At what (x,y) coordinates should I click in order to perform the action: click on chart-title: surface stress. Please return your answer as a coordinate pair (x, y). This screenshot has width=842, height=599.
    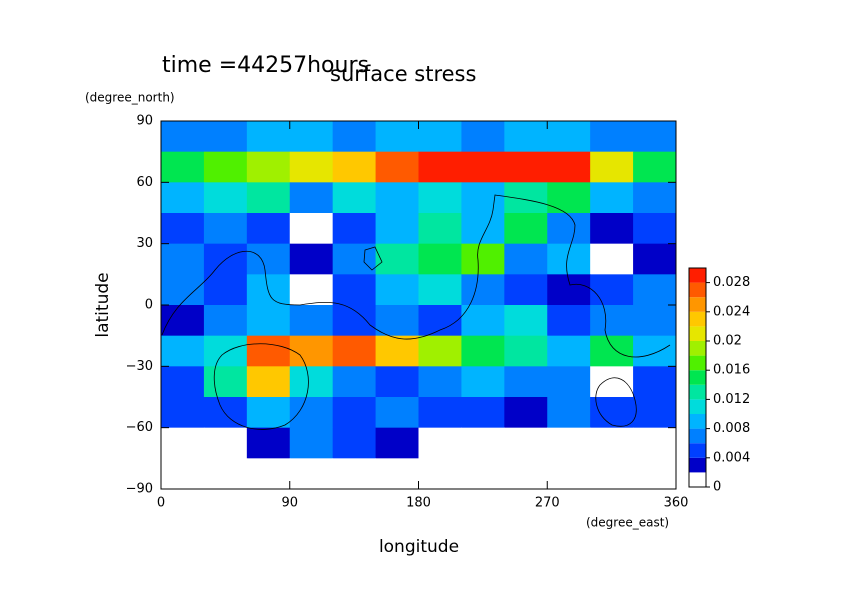
    Looking at the image, I should click on (403, 74).